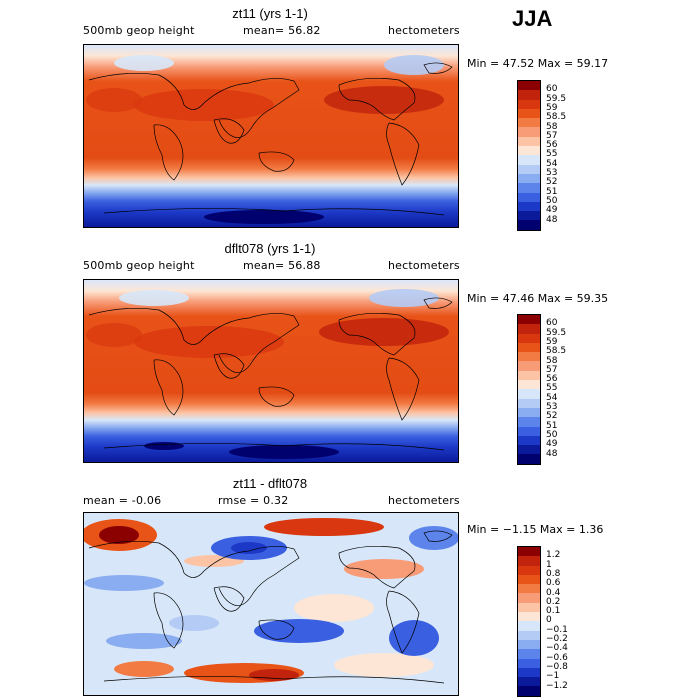 This screenshot has width=700, height=700. What do you see at coordinates (424, 500) in the screenshot?
I see `panel-3-units-label: hectometers` at bounding box center [424, 500].